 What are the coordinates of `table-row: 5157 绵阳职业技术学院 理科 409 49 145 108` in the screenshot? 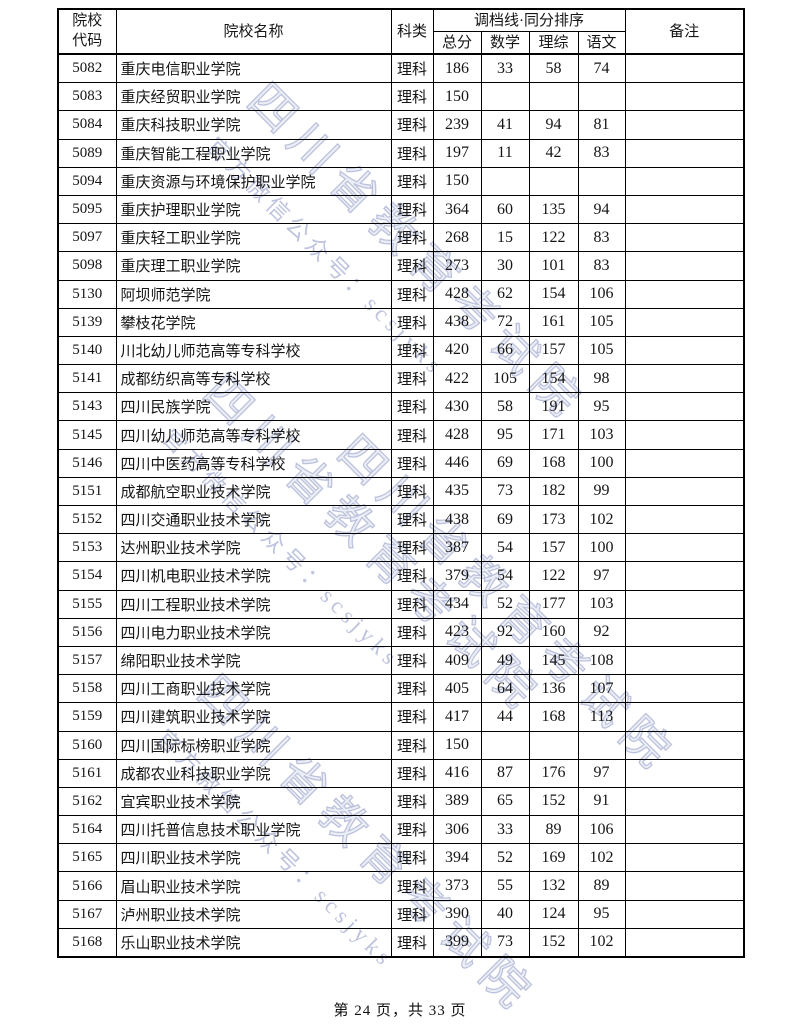 It's located at (401, 660).